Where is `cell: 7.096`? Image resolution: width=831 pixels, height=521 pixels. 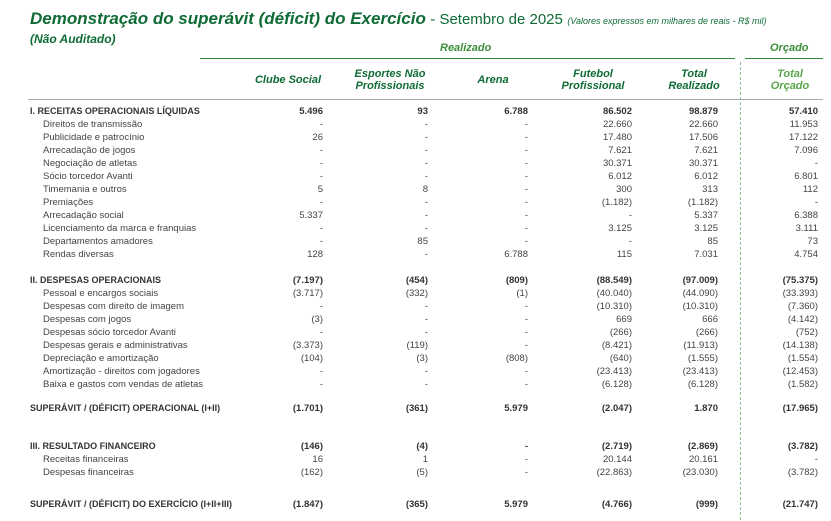 cell: 7.096 is located at coordinates (806, 150).